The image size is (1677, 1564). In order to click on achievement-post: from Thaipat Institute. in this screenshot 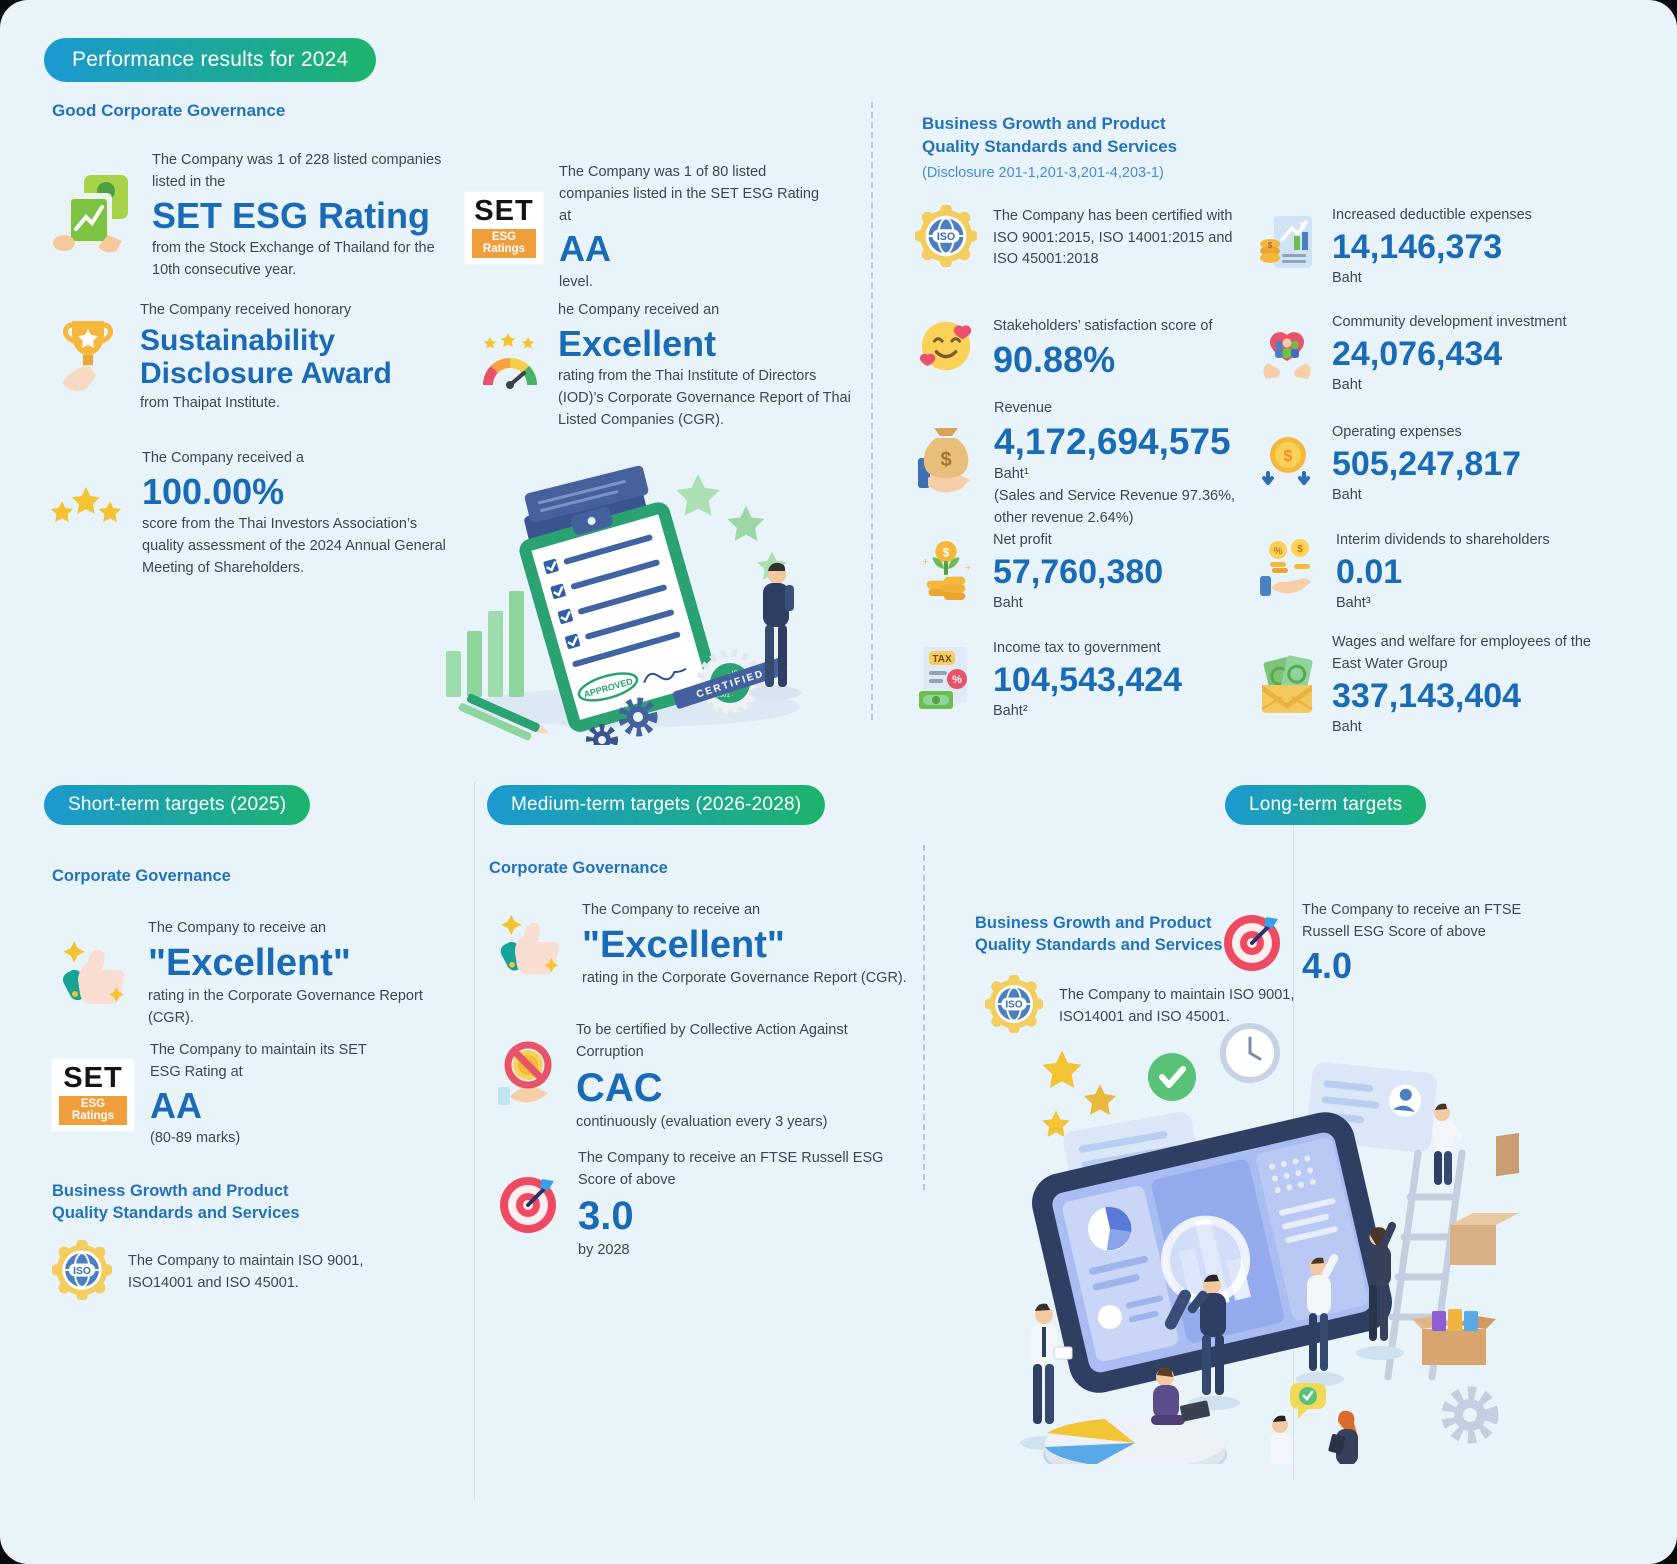, I will do `click(210, 402)`.